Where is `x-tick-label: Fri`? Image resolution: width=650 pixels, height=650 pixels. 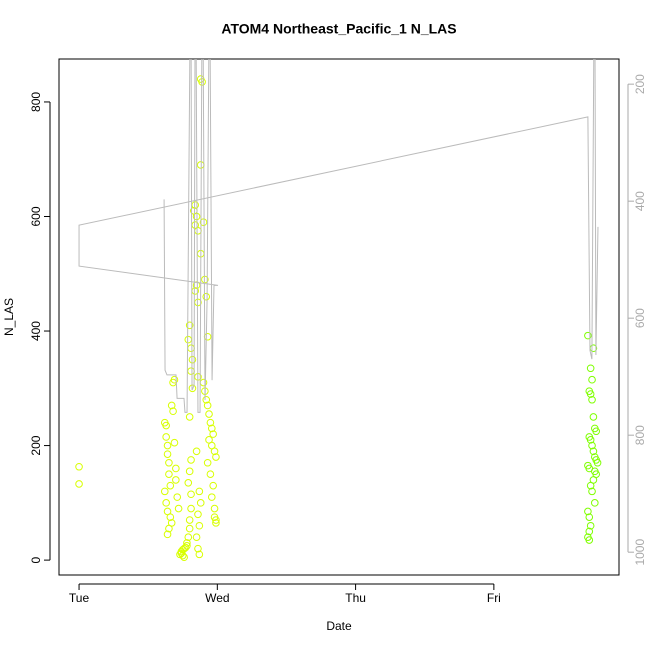
x-tick-label: Fri is located at coordinates (494, 598).